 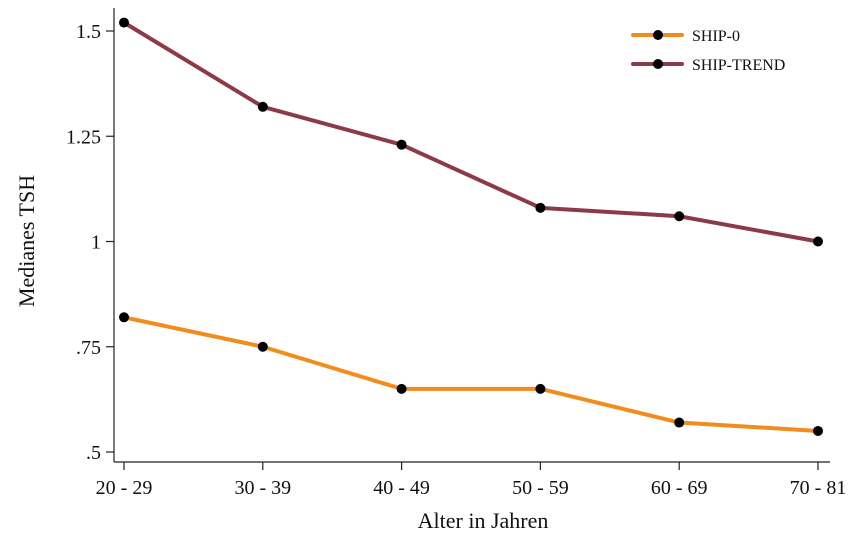 I want to click on y-tick-label: 1, so click(x=96, y=243).